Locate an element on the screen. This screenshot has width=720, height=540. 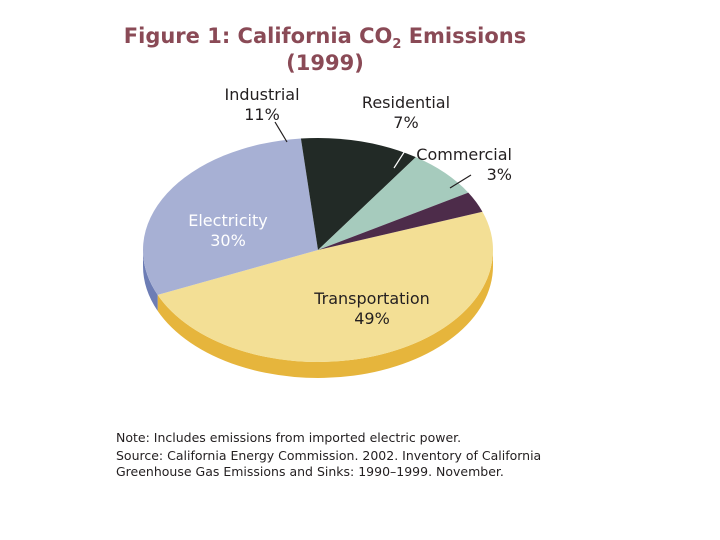
slice-value-transportation: 49% is located at coordinates (372, 318).